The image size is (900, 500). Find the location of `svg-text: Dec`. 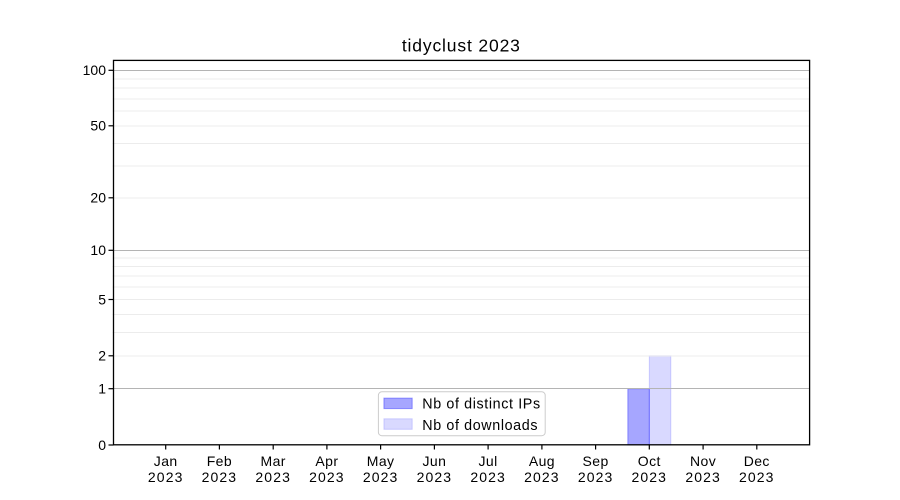

svg-text: Dec is located at coordinates (757, 461).